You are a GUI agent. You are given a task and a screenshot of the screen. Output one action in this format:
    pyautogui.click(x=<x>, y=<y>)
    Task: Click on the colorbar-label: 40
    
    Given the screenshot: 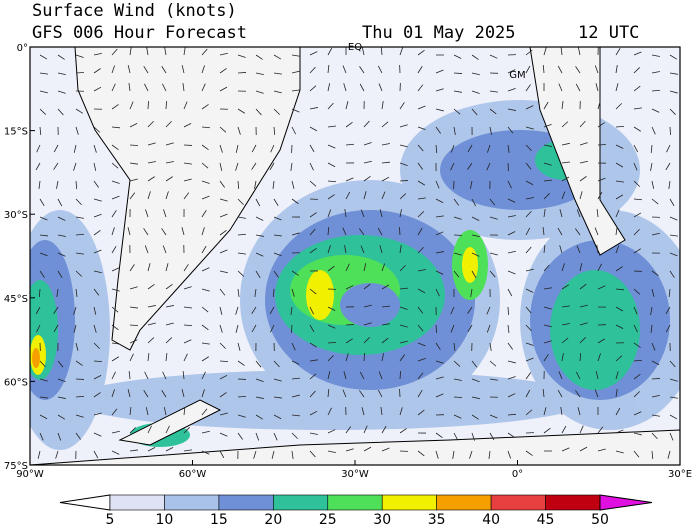 What is the action you would take?
    pyautogui.click(x=491, y=518)
    